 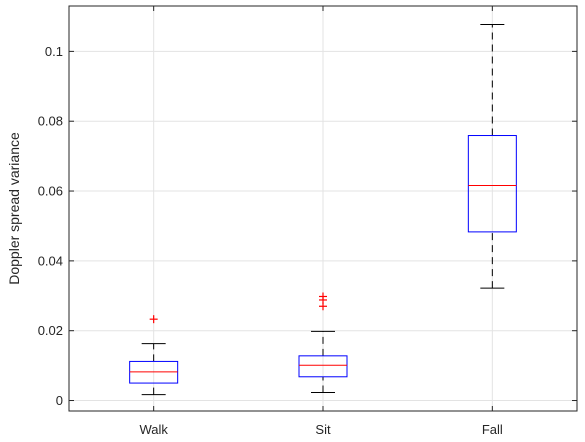 What do you see at coordinates (153, 429) in the screenshot?
I see `x-tick-label: Walk` at bounding box center [153, 429].